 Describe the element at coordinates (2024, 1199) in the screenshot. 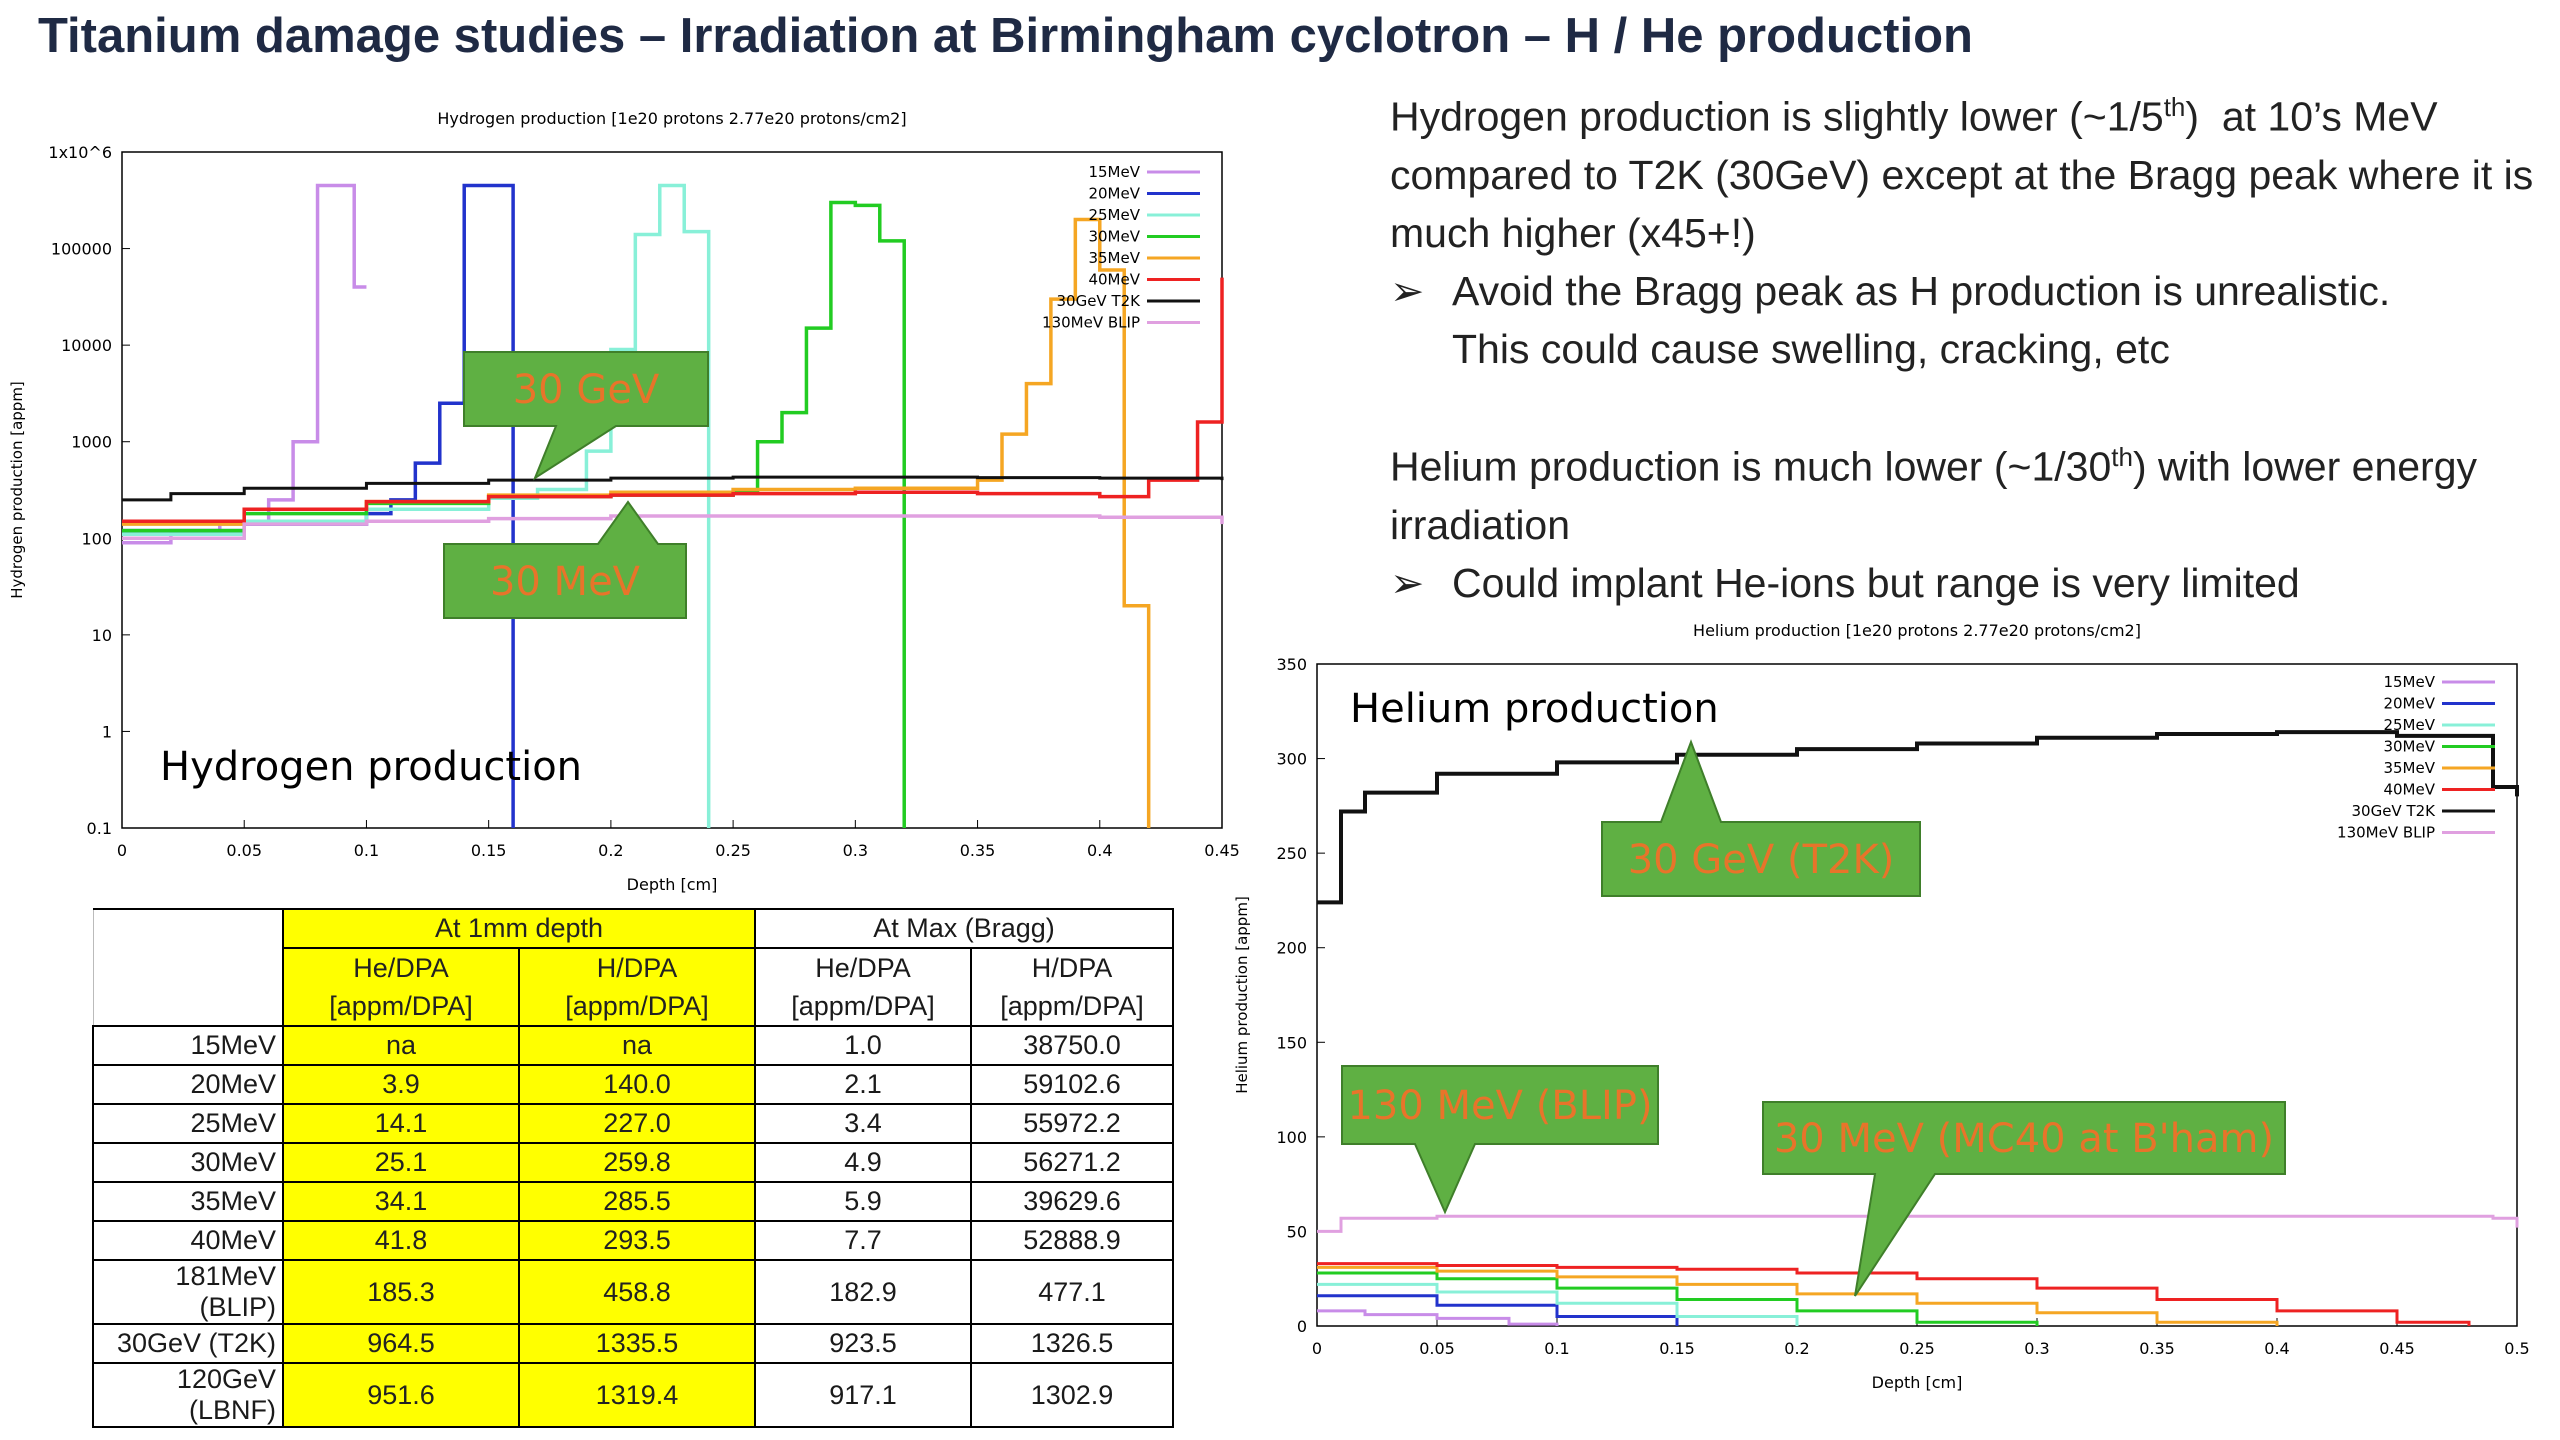

I see `he-mc40-callout-shape` at that location.